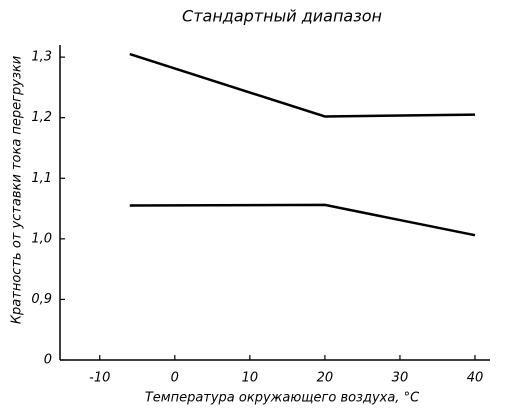 This screenshot has height=415, width=507. I want to click on x-tick-label: 10, so click(250, 378).